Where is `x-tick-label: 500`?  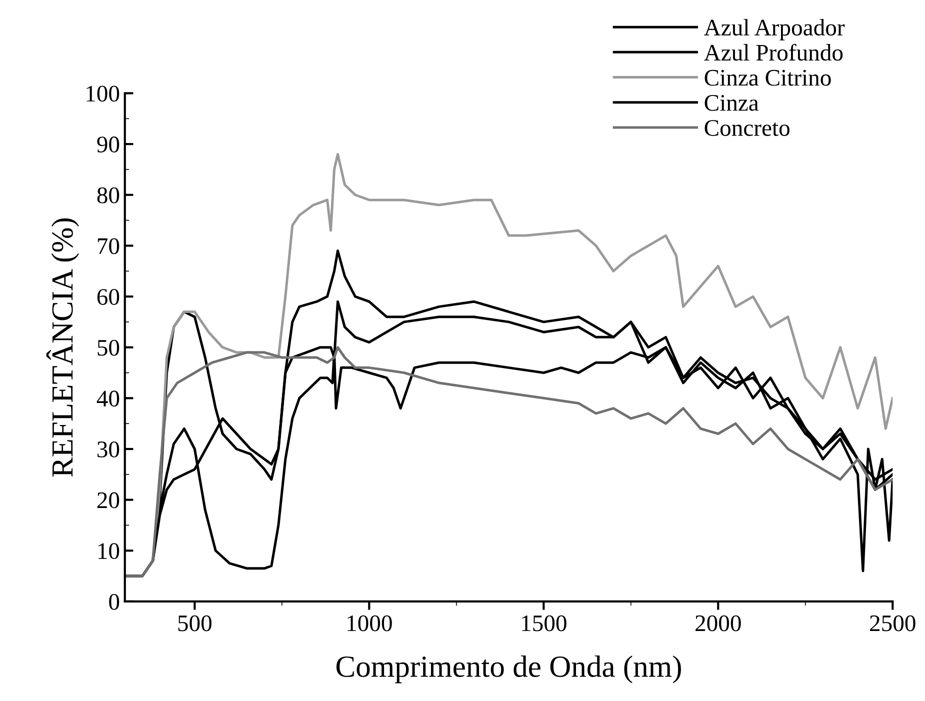
x-tick-label: 500 is located at coordinates (195, 623).